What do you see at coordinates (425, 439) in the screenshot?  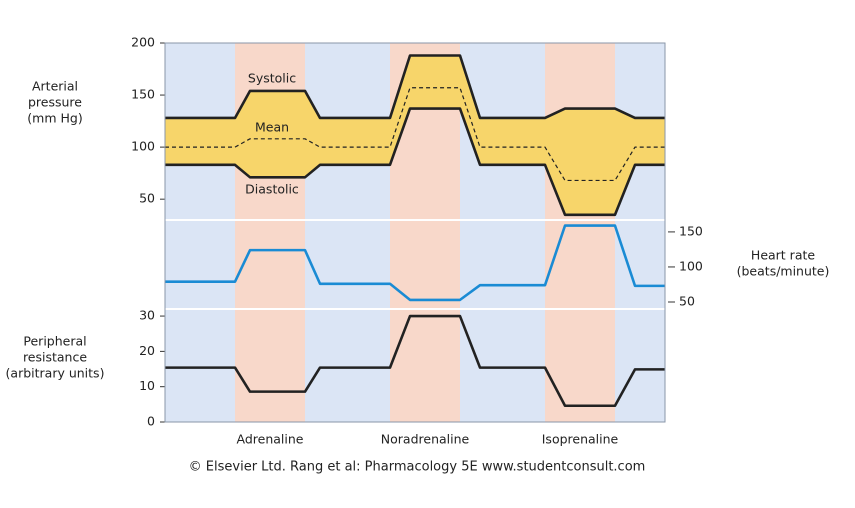 I see `x-label: Noradrenaline` at bounding box center [425, 439].